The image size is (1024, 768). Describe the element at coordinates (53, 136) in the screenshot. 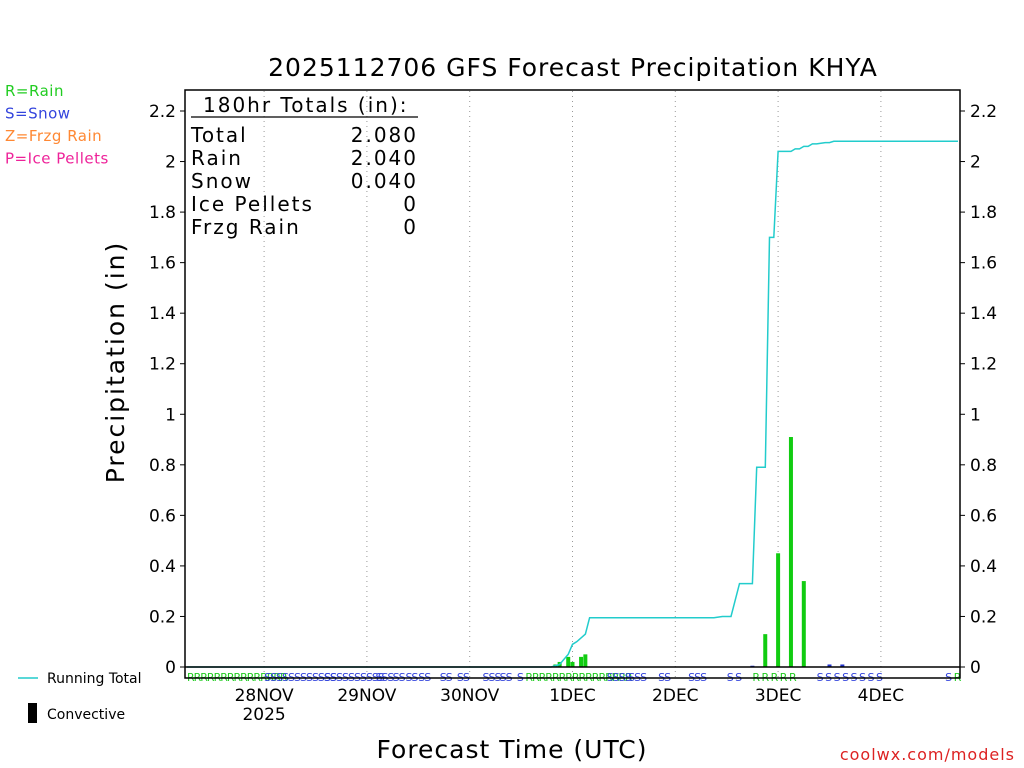

I see `type-legend-item: Z=Frzg Rain` at that location.